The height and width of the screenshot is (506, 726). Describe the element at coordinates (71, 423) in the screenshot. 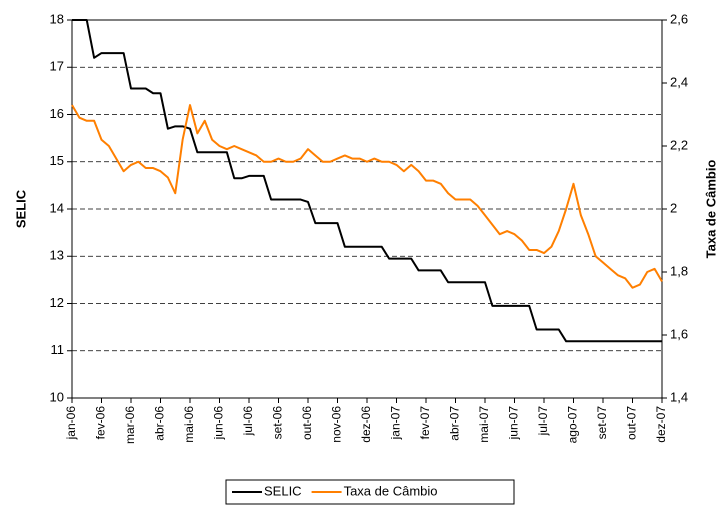

I see `x-tick-label: jan-06` at that location.